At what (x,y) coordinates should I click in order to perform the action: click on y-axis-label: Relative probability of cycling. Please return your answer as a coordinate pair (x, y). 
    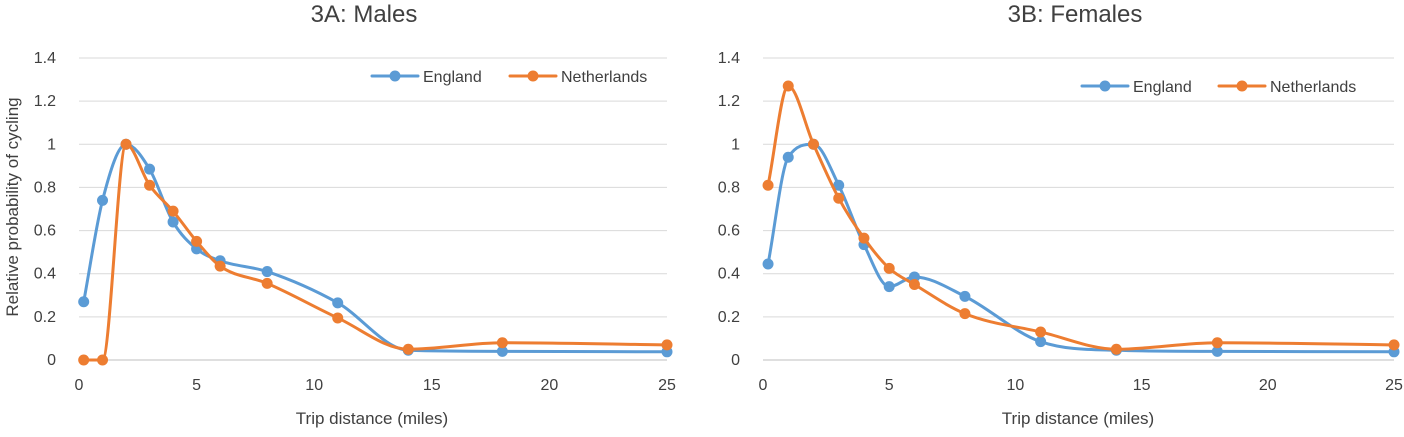
    Looking at the image, I should click on (12, 206).